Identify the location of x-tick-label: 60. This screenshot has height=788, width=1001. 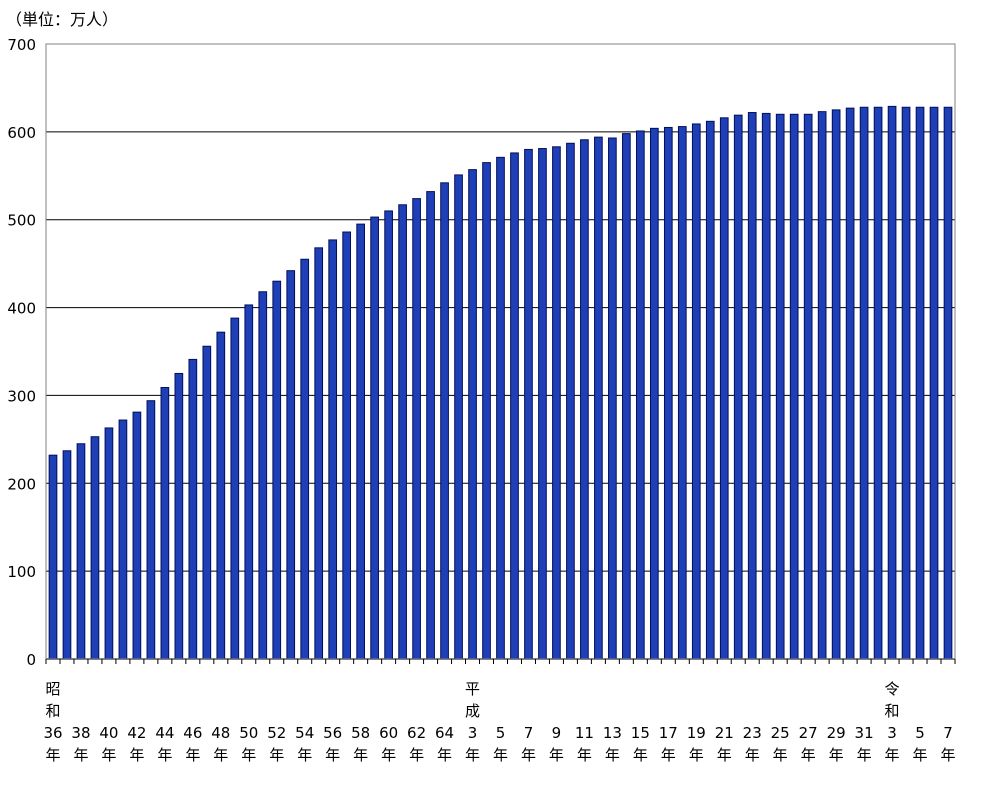
(388, 733).